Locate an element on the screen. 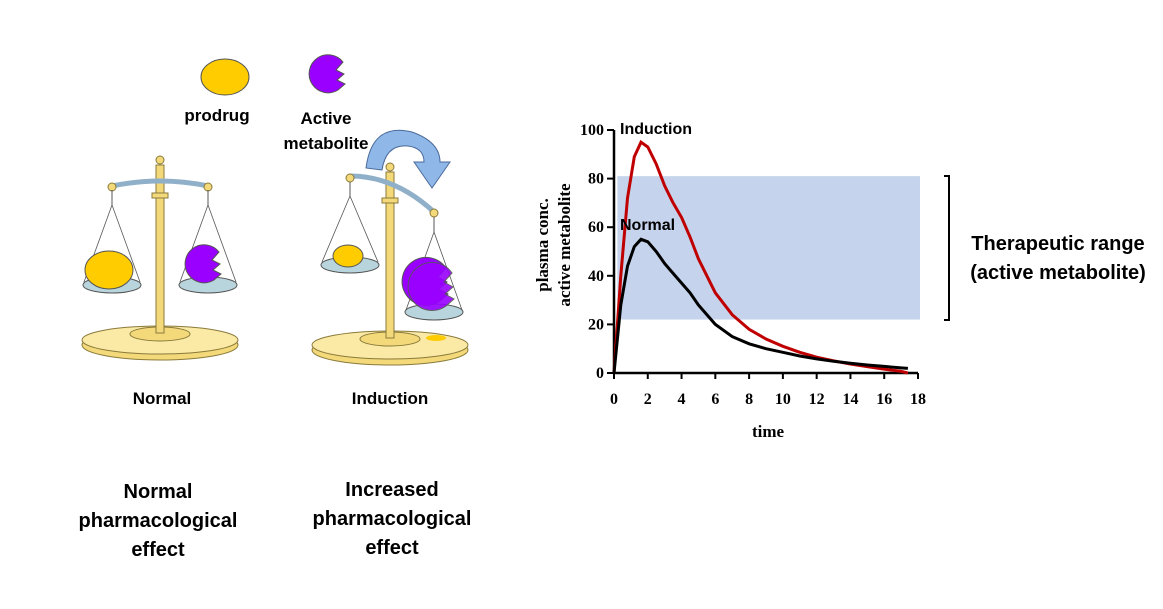  therapeutic-range-line2: (active metabolite) is located at coordinates (1058, 273).